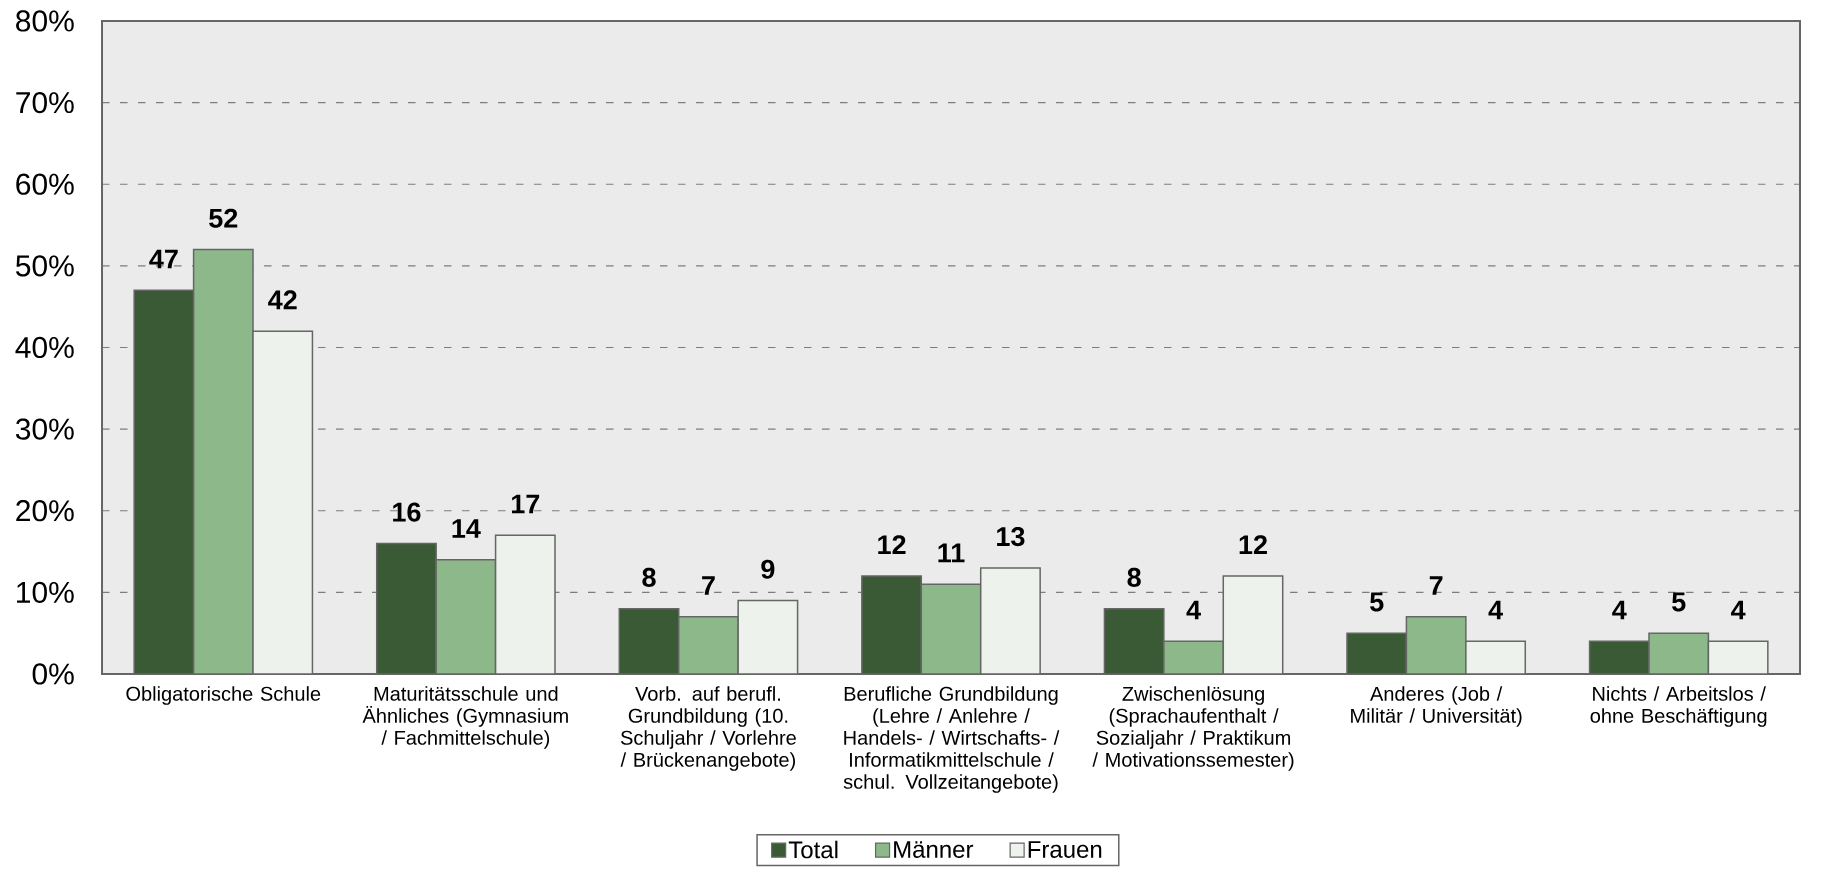 The image size is (1823, 878). Describe the element at coordinates (813, 849) in the screenshot. I see `legend-label: Total` at that location.